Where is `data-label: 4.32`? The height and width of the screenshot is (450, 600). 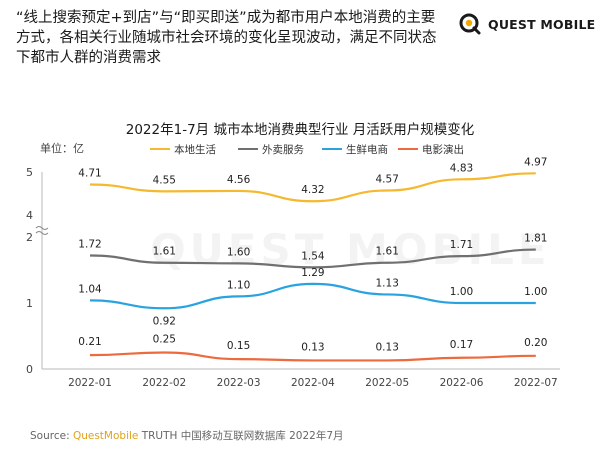 data-label: 4.32 is located at coordinates (312, 190).